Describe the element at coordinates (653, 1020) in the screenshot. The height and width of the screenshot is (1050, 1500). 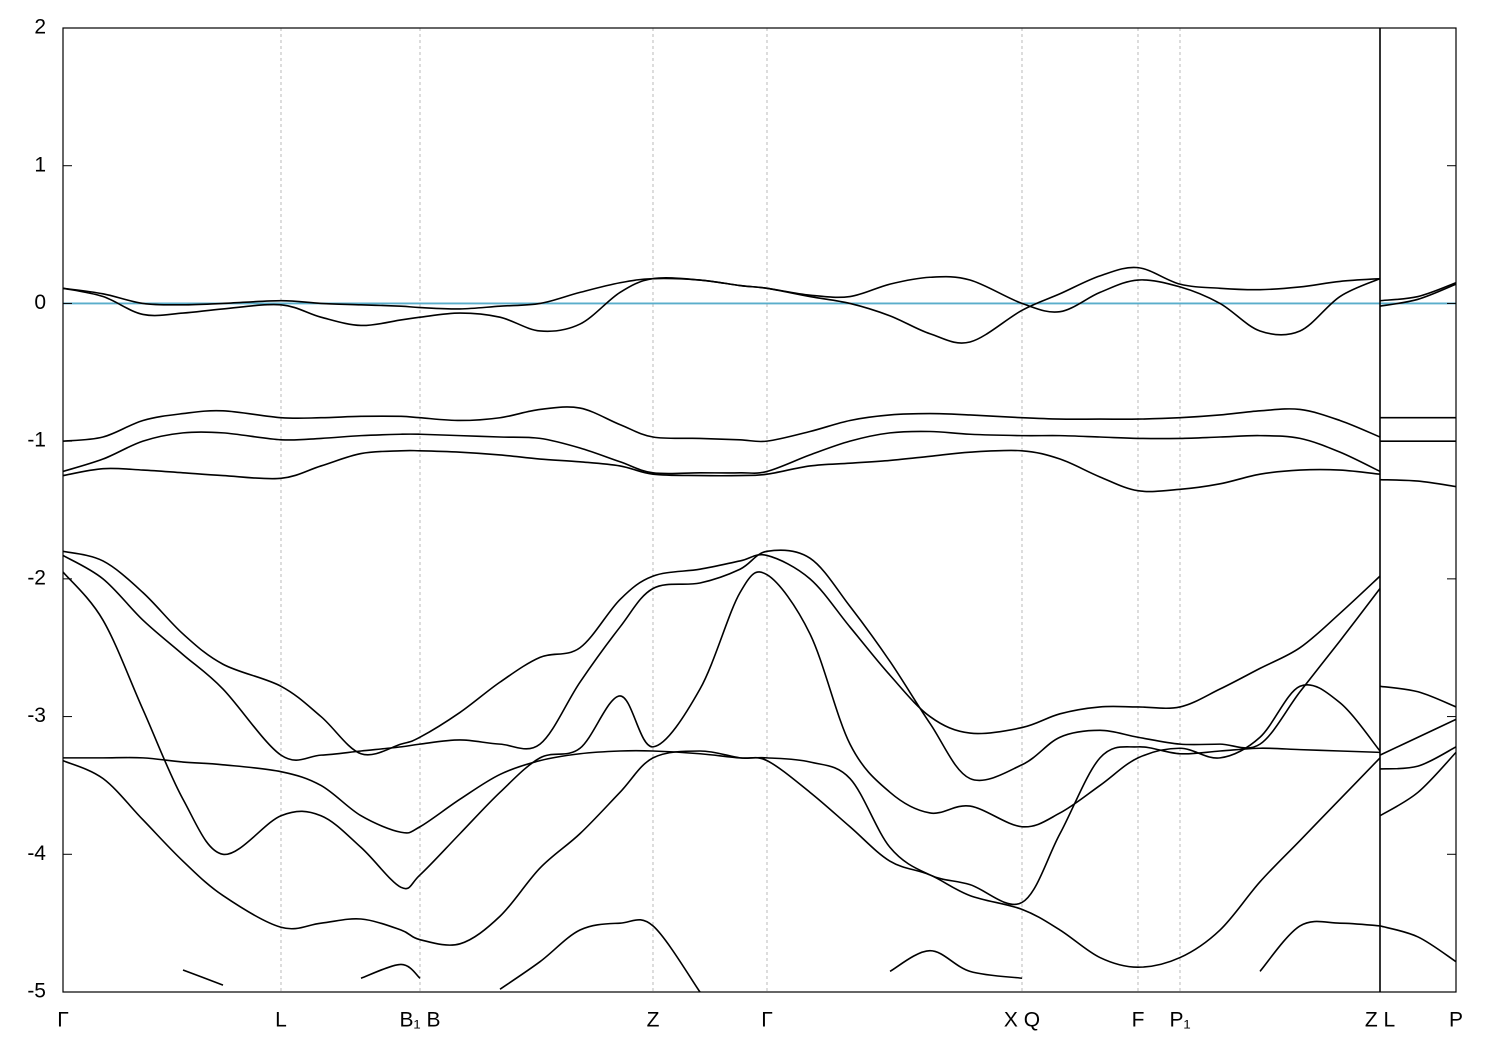
I see `x-tick-label: Z` at that location.